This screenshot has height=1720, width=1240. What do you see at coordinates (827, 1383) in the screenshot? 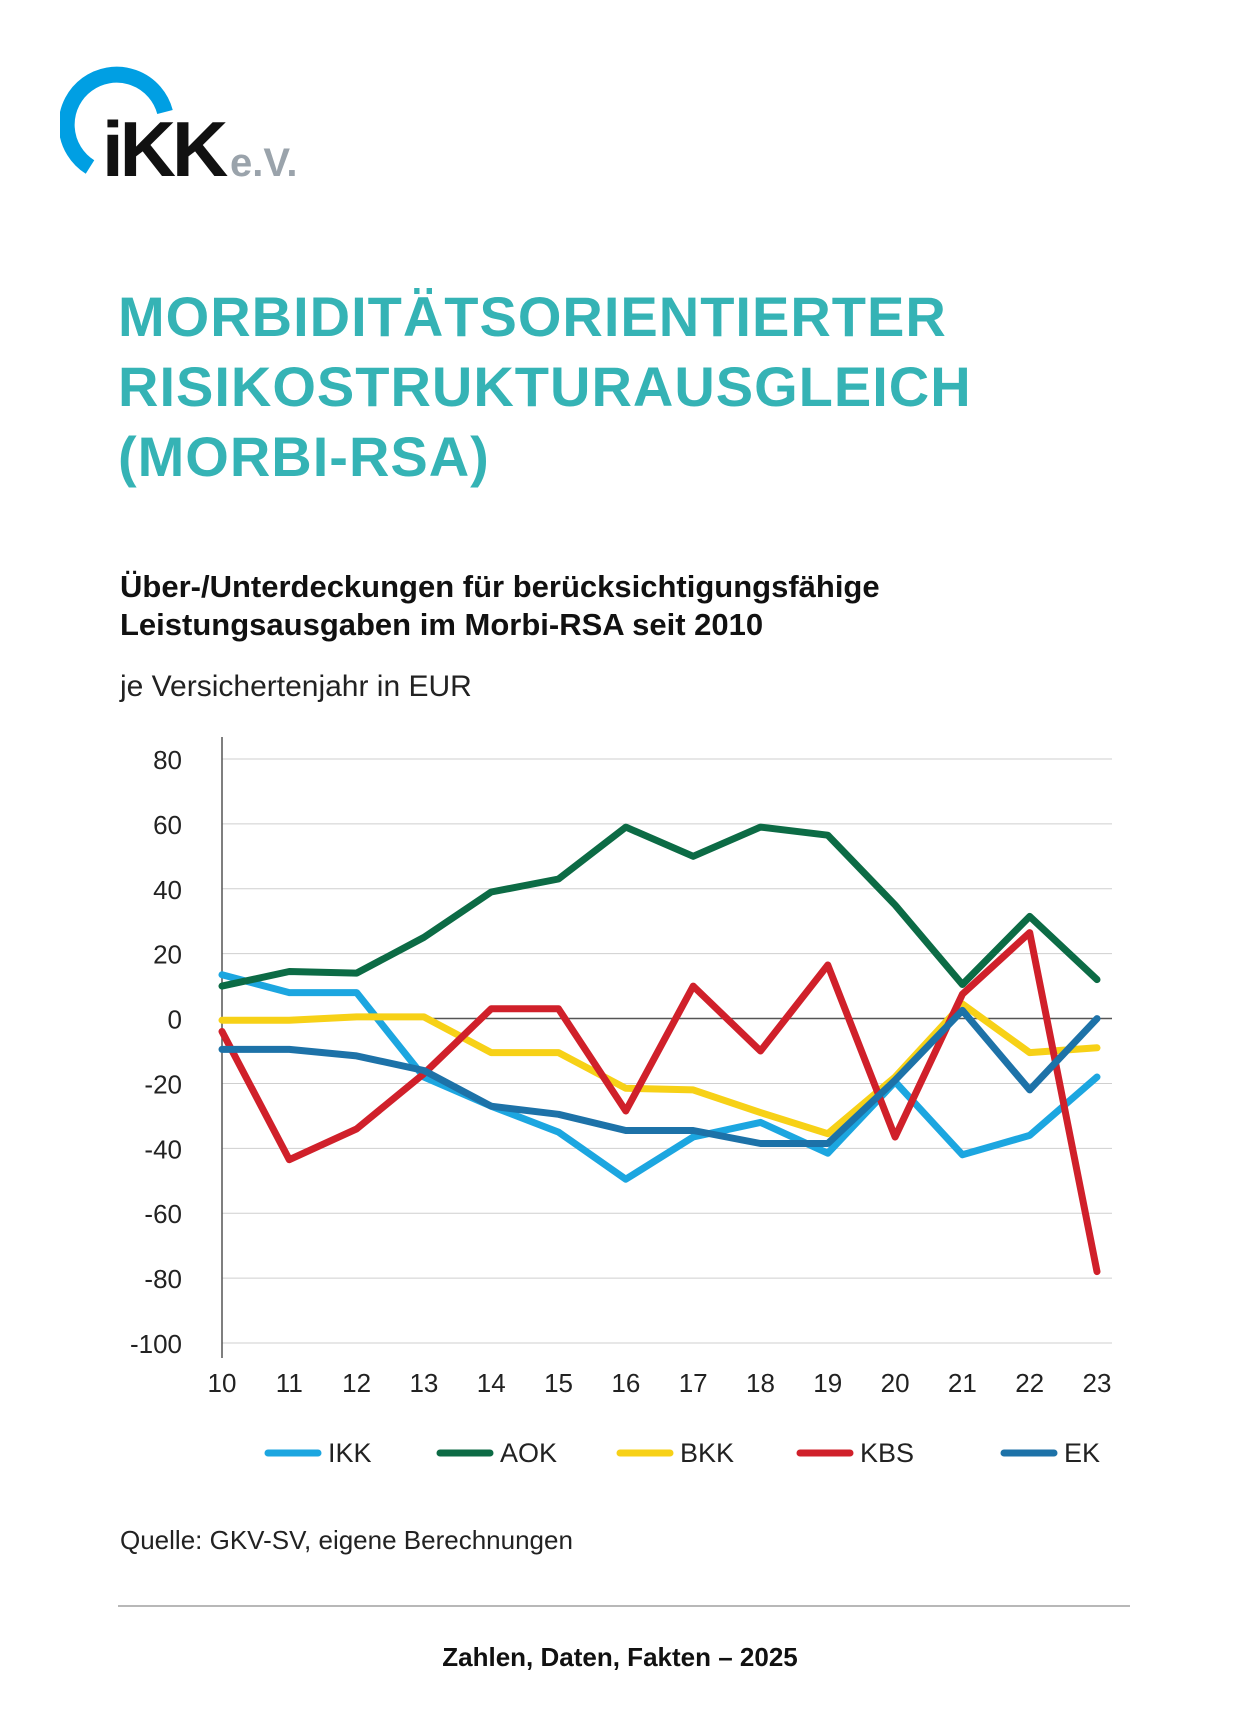
I see `x-tick-label: 19` at bounding box center [827, 1383].